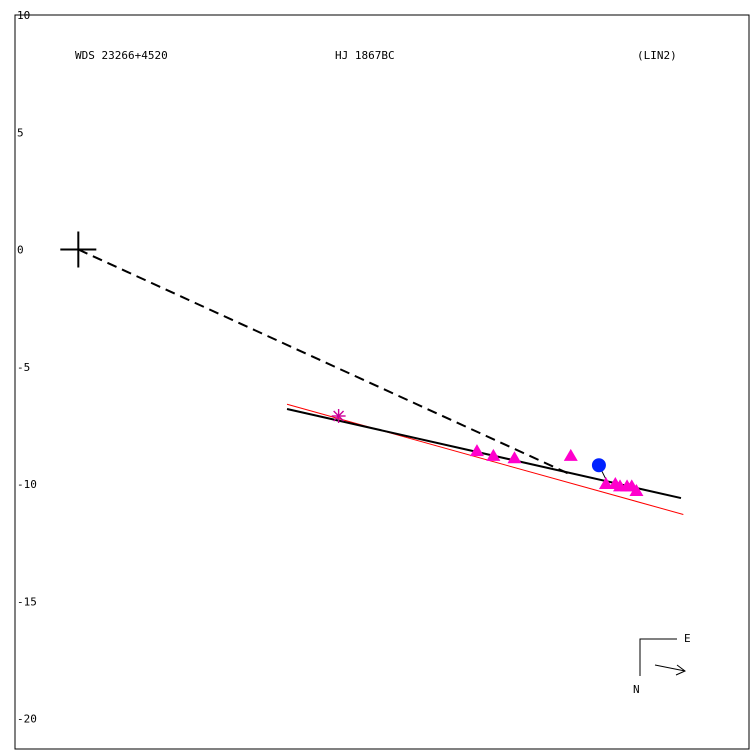  I want to click on y-tick-label: -20, so click(27, 719).